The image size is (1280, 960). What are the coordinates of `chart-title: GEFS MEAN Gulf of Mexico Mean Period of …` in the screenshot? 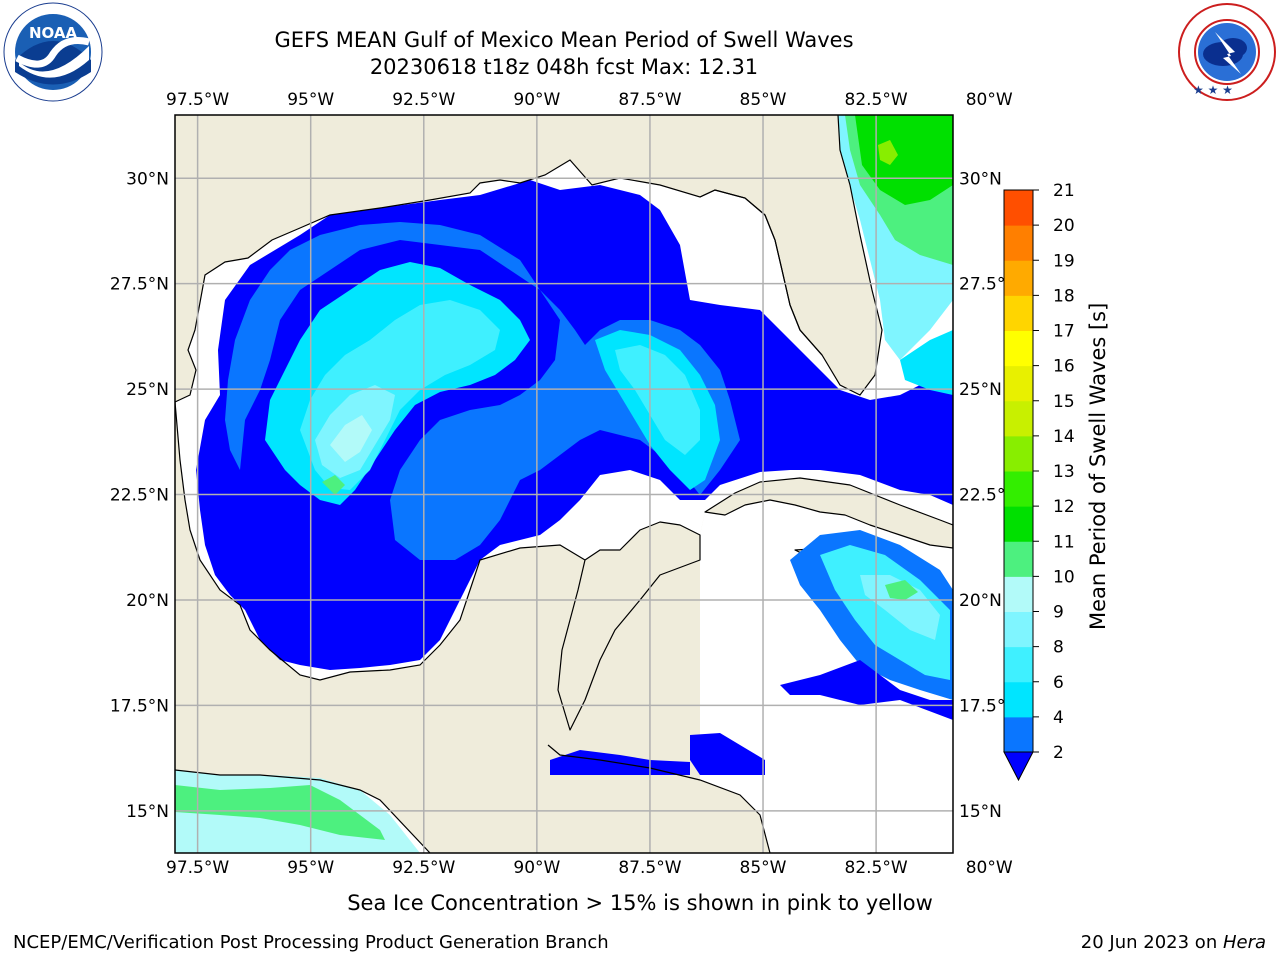 It's located at (564, 40).